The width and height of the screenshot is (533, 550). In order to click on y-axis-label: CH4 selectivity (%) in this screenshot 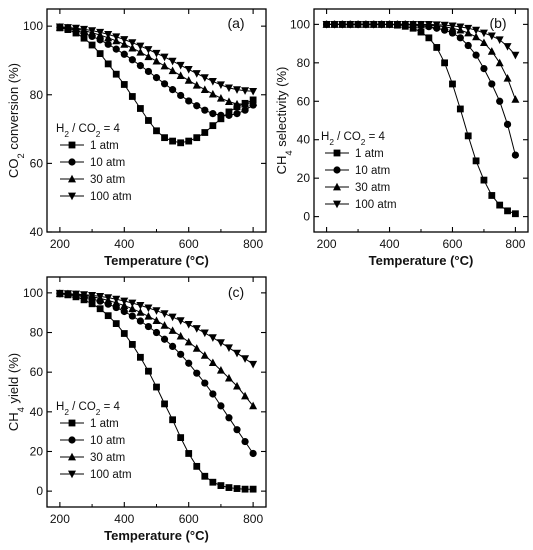, I will do `click(284, 121)`.